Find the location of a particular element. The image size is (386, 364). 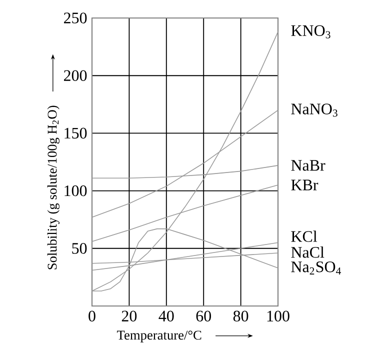

series-label: KCl is located at coordinates (304, 236).